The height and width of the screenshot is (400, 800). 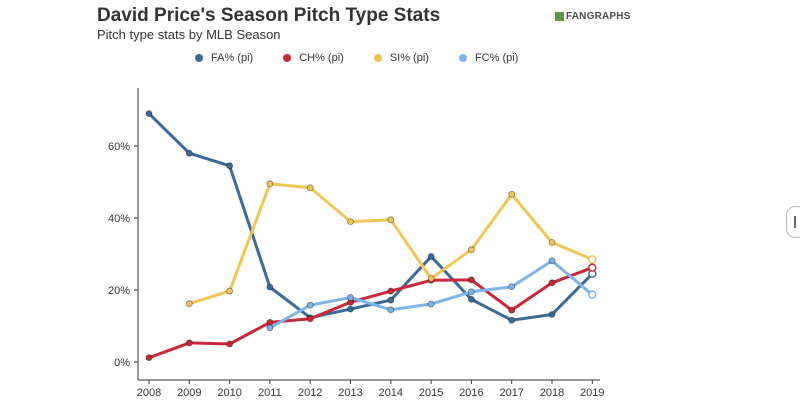 What do you see at coordinates (559, 16) in the screenshot?
I see `fangraphs-logo-icon` at bounding box center [559, 16].